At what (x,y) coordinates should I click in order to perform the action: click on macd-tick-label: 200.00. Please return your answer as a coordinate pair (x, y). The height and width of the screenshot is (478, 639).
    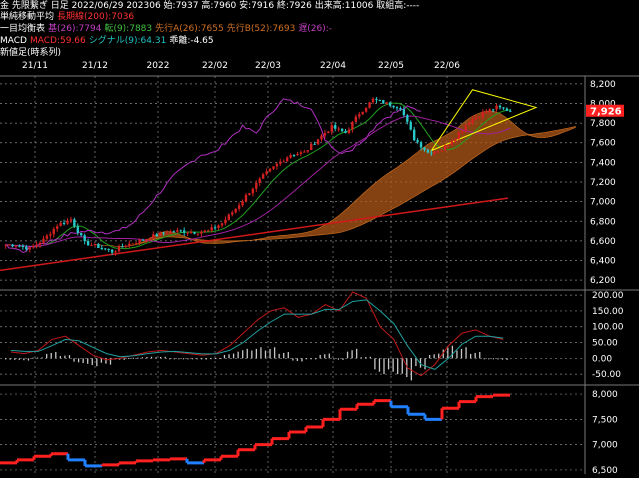
    Looking at the image, I should click on (608, 296).